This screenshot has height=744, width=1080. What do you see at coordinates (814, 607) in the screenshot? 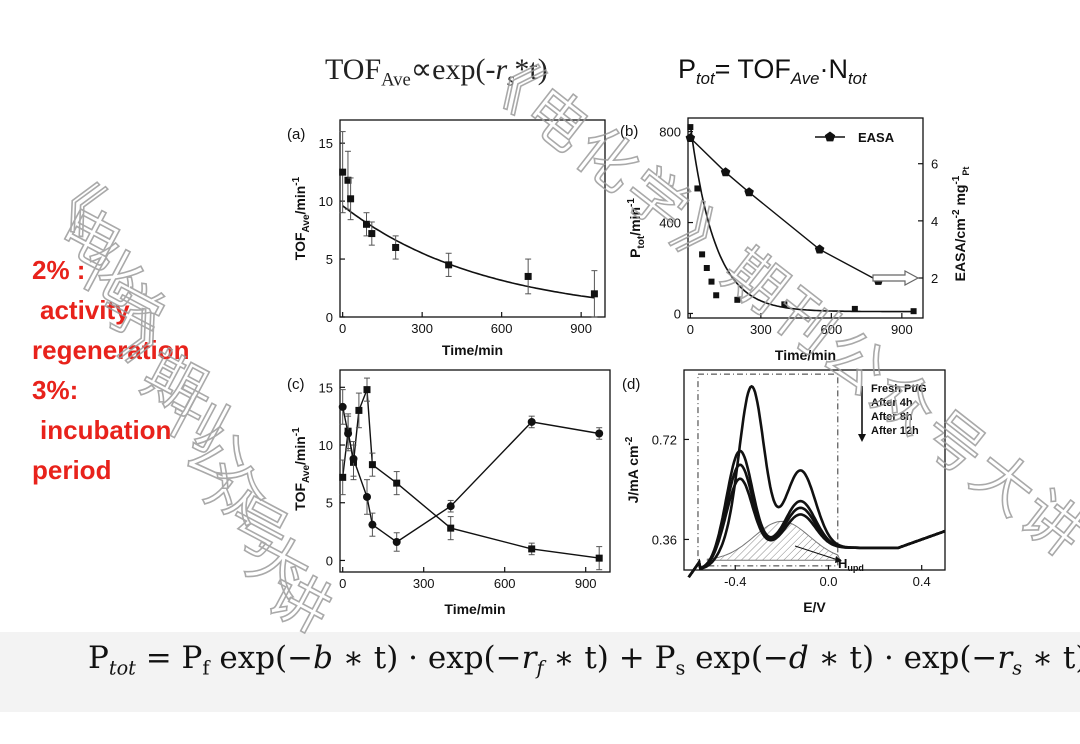
I see `x-axis-label: E/V` at bounding box center [814, 607].